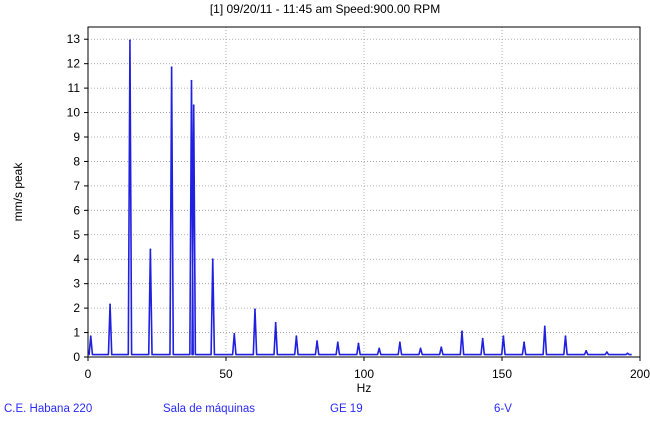 This screenshot has height=422, width=650. I want to click on y-tick-label: 7, so click(76, 186).